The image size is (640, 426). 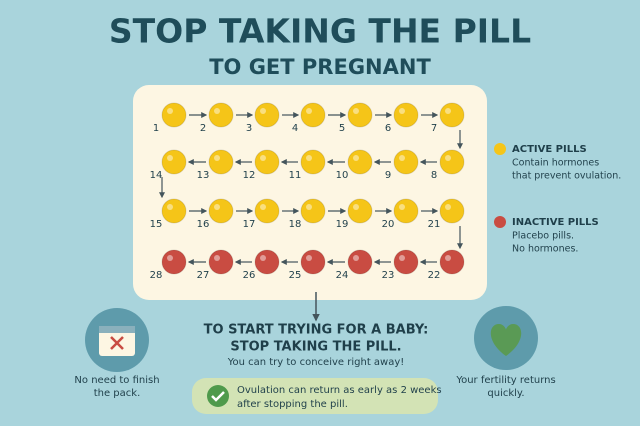 What do you see at coordinates (342, 275) in the screenshot?
I see `pill-number: 24` at bounding box center [342, 275].